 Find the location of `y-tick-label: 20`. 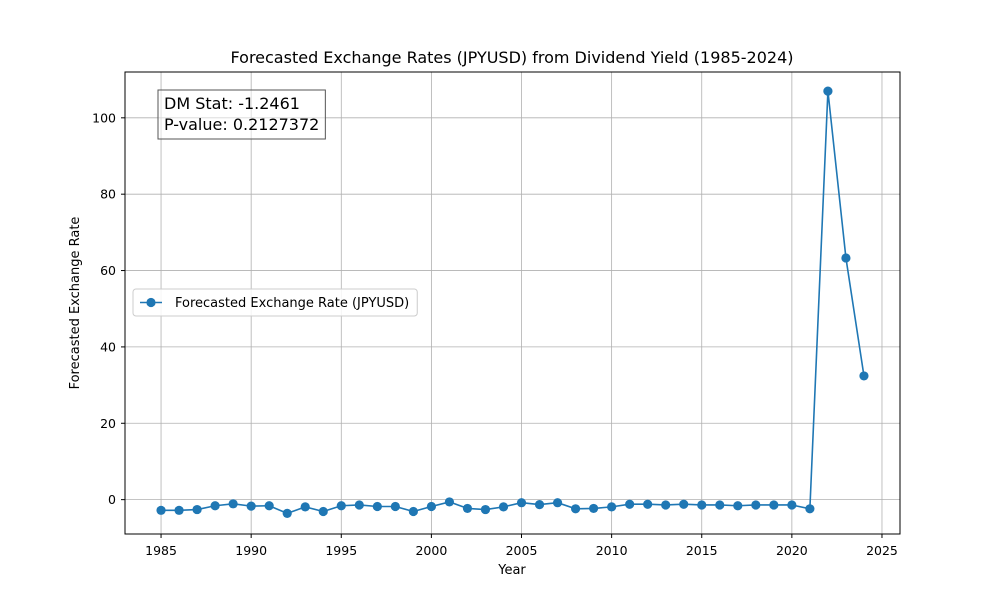

y-tick-label: 20 is located at coordinates (108, 423).